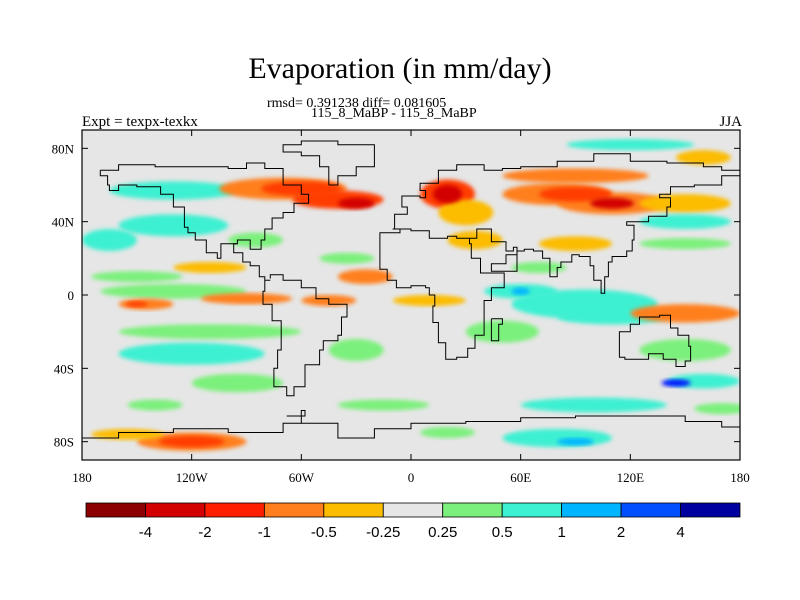 The width and height of the screenshot is (800, 600). I want to click on colorbar: -4 -2 -1 -0.5 -0.25 0.25 0.5 1 2 4, so click(413, 521).